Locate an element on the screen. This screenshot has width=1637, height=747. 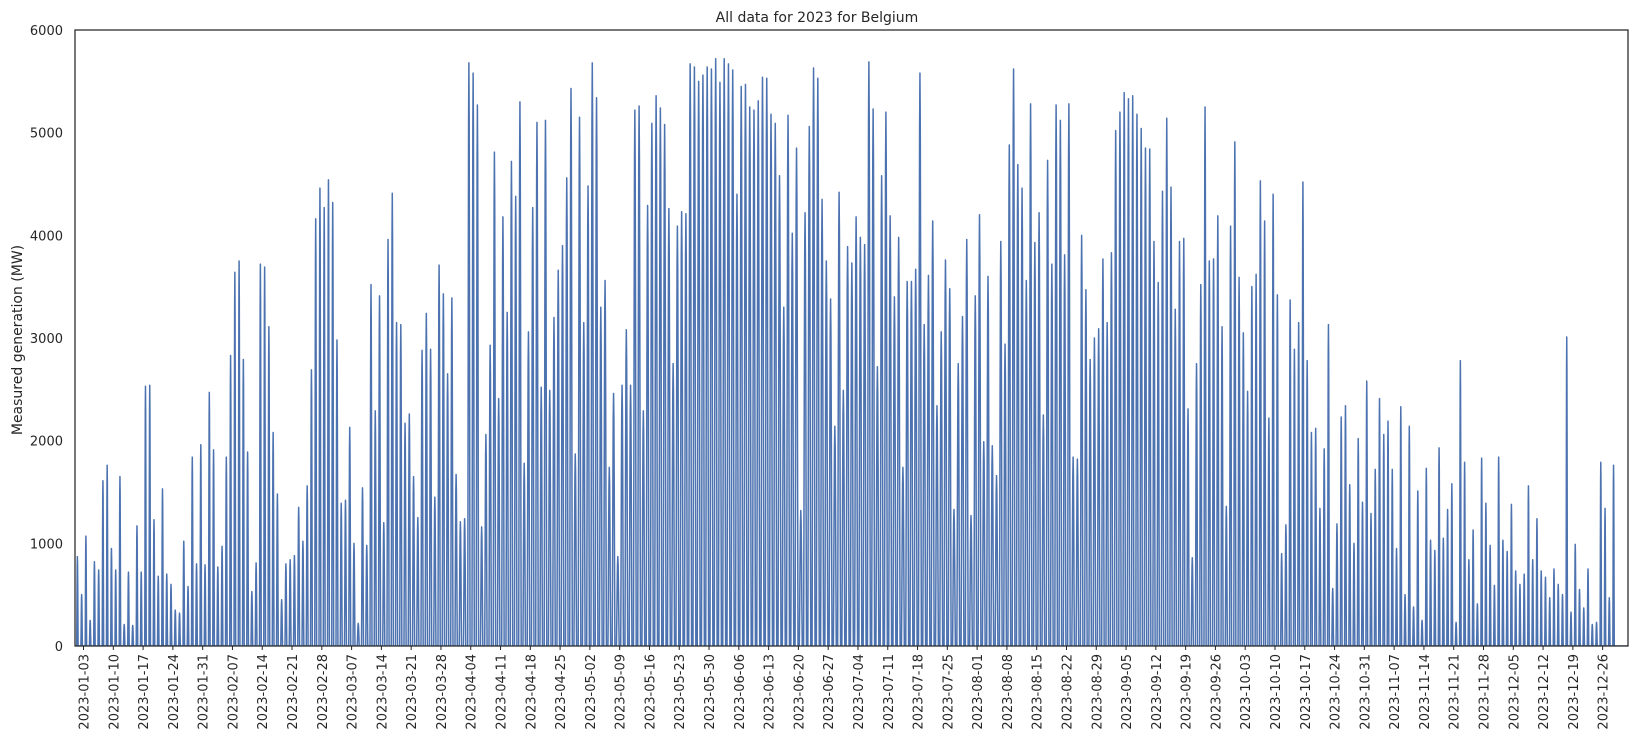
x-tick-label: 2023-03-14 is located at coordinates (382, 692).